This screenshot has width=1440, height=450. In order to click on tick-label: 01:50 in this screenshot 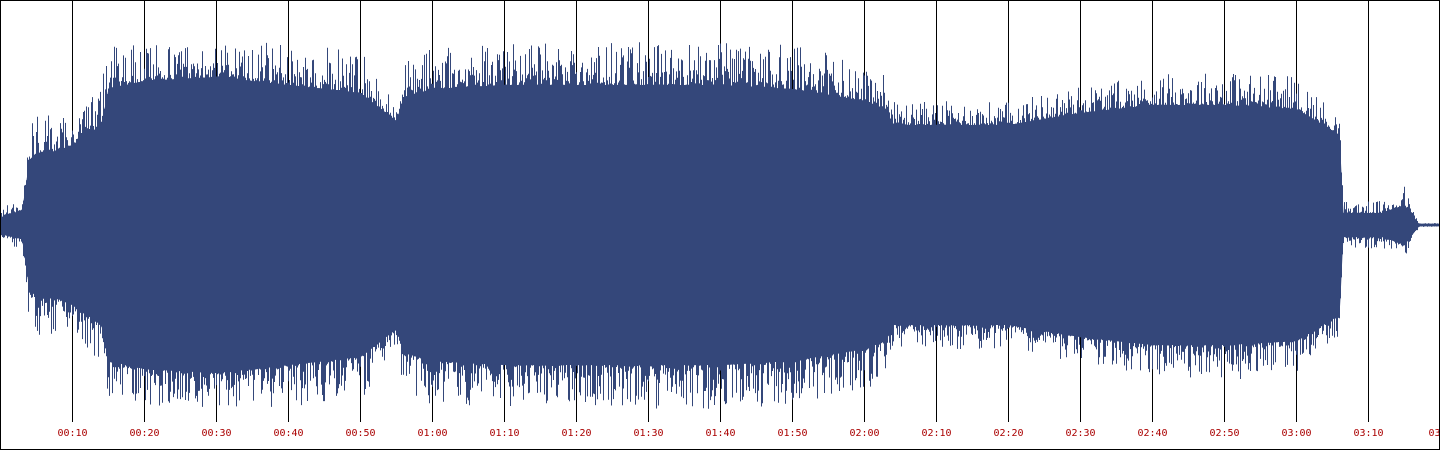, I will do `click(792, 433)`.